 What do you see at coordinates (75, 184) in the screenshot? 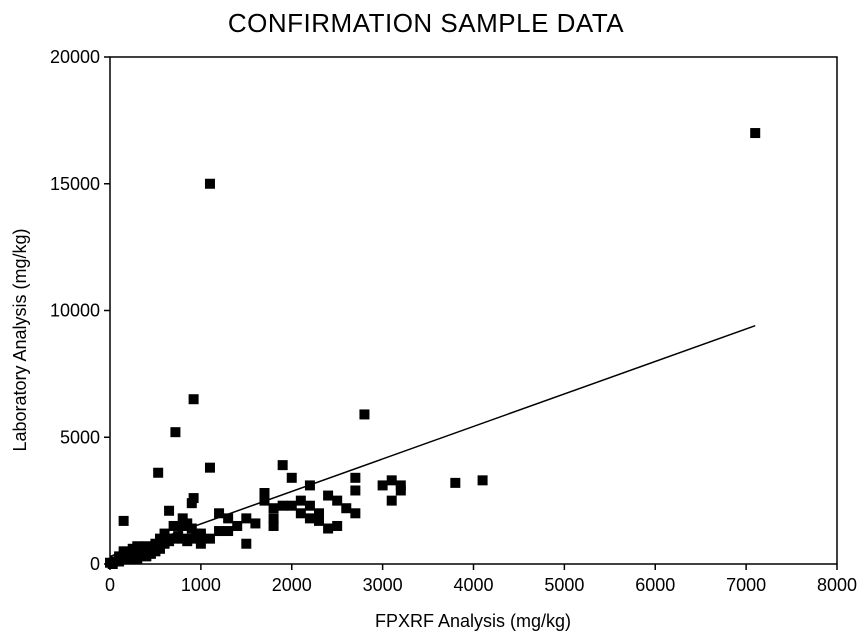
I see `y-tick-label: 15000` at bounding box center [75, 184].